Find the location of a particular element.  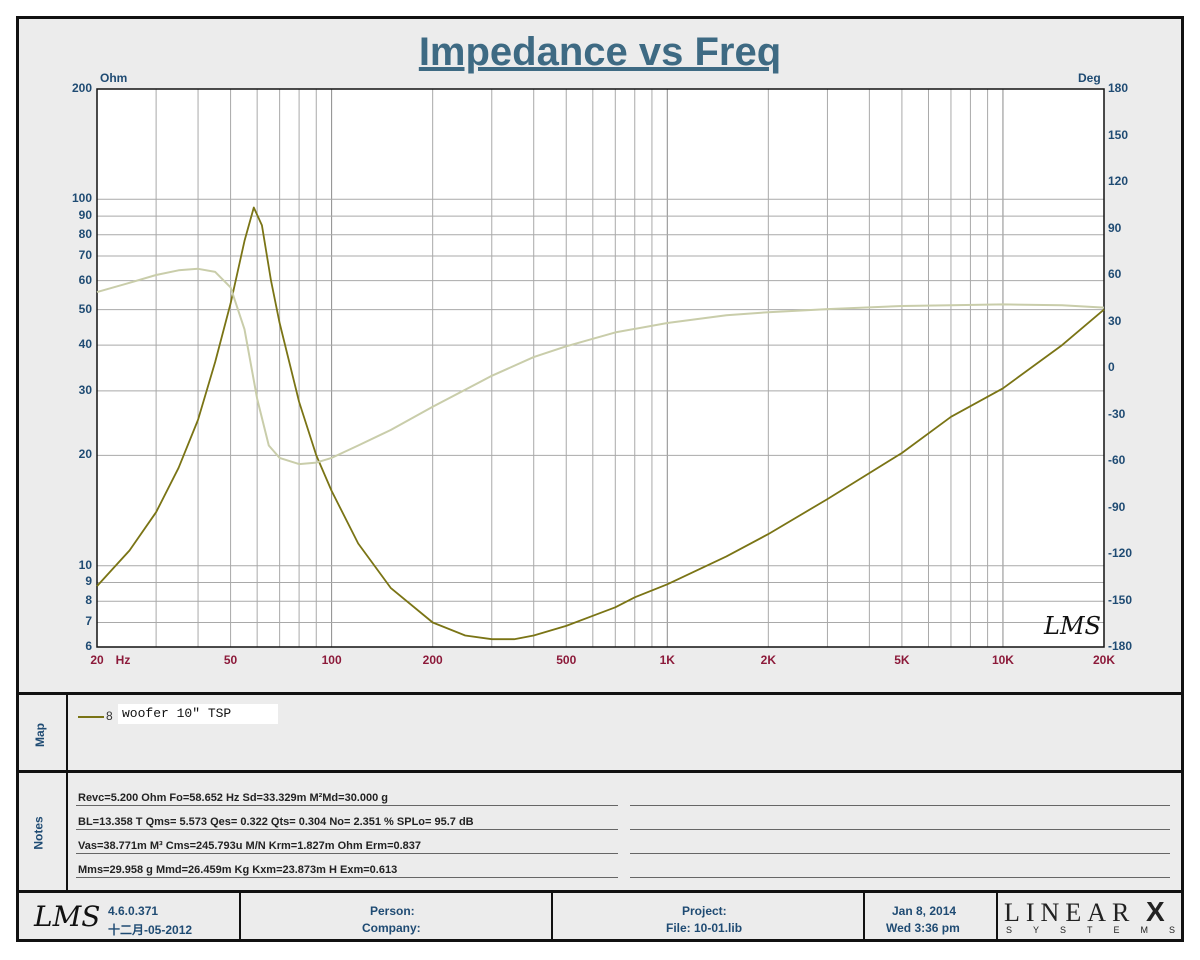

x-tick-label: 20K is located at coordinates (1104, 660).